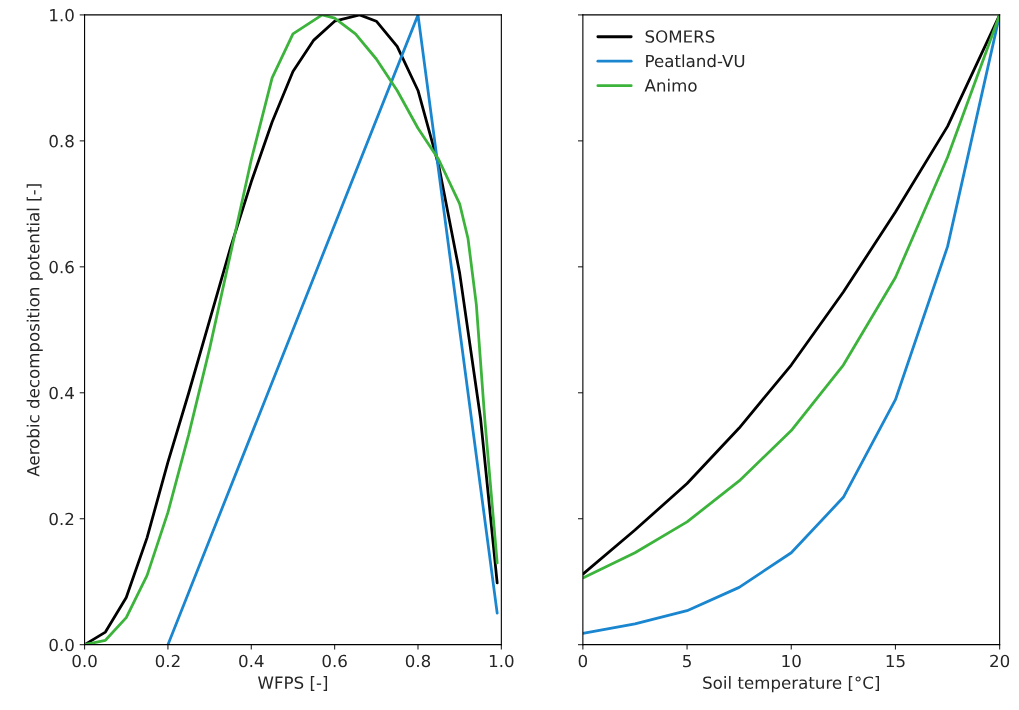 The image size is (1019, 710). I want to click on x-tick-label: 1.0, so click(501, 661).